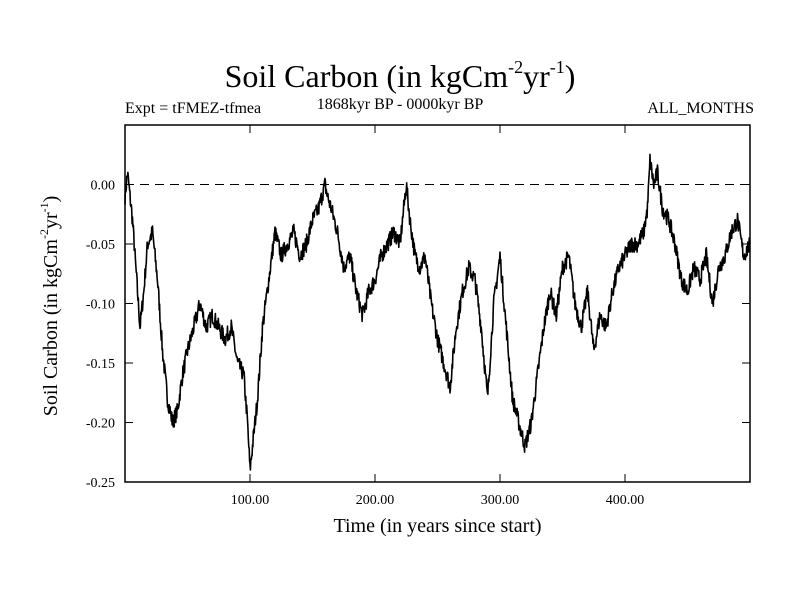 This screenshot has width=800, height=600. I want to click on y-tick-label: -0.05, so click(100, 245).